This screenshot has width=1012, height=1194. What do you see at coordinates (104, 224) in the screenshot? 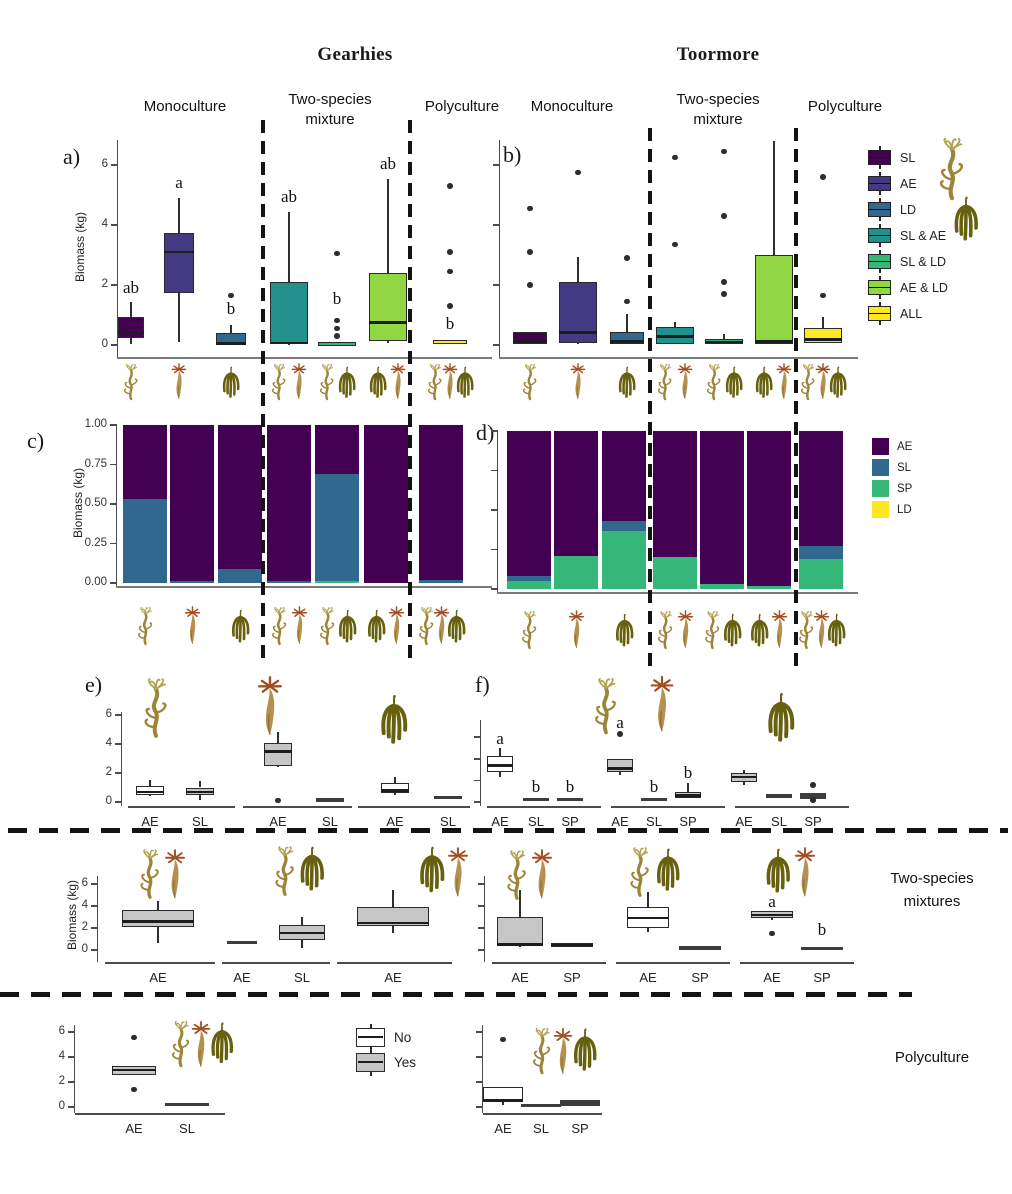
I see `y-tick-label: 4` at bounding box center [104, 224].